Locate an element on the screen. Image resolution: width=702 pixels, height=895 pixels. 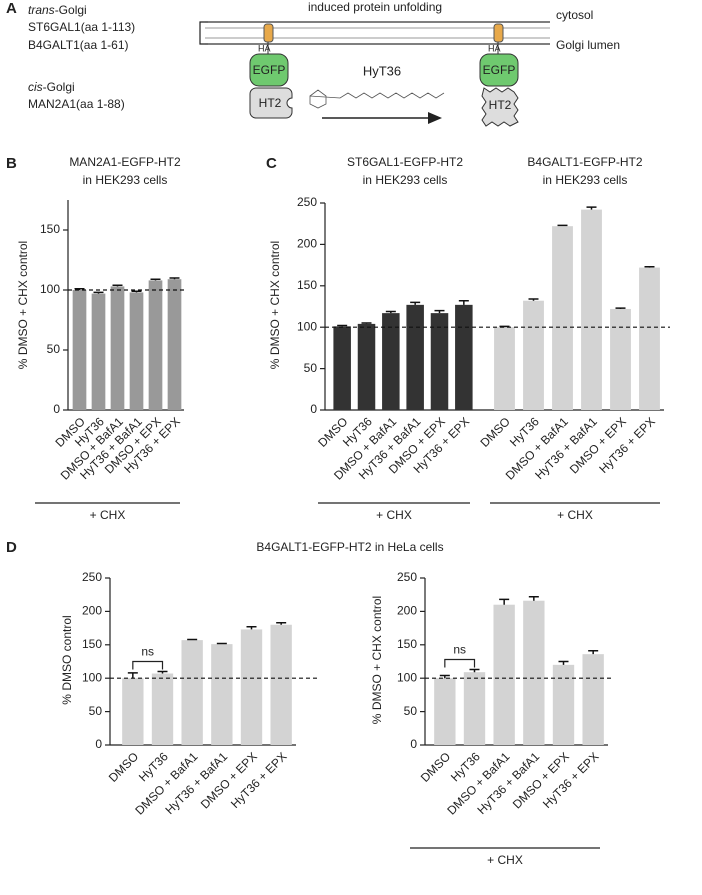
construct-label: ST6GAL1(aa 1-113) is located at coordinates (81, 27).